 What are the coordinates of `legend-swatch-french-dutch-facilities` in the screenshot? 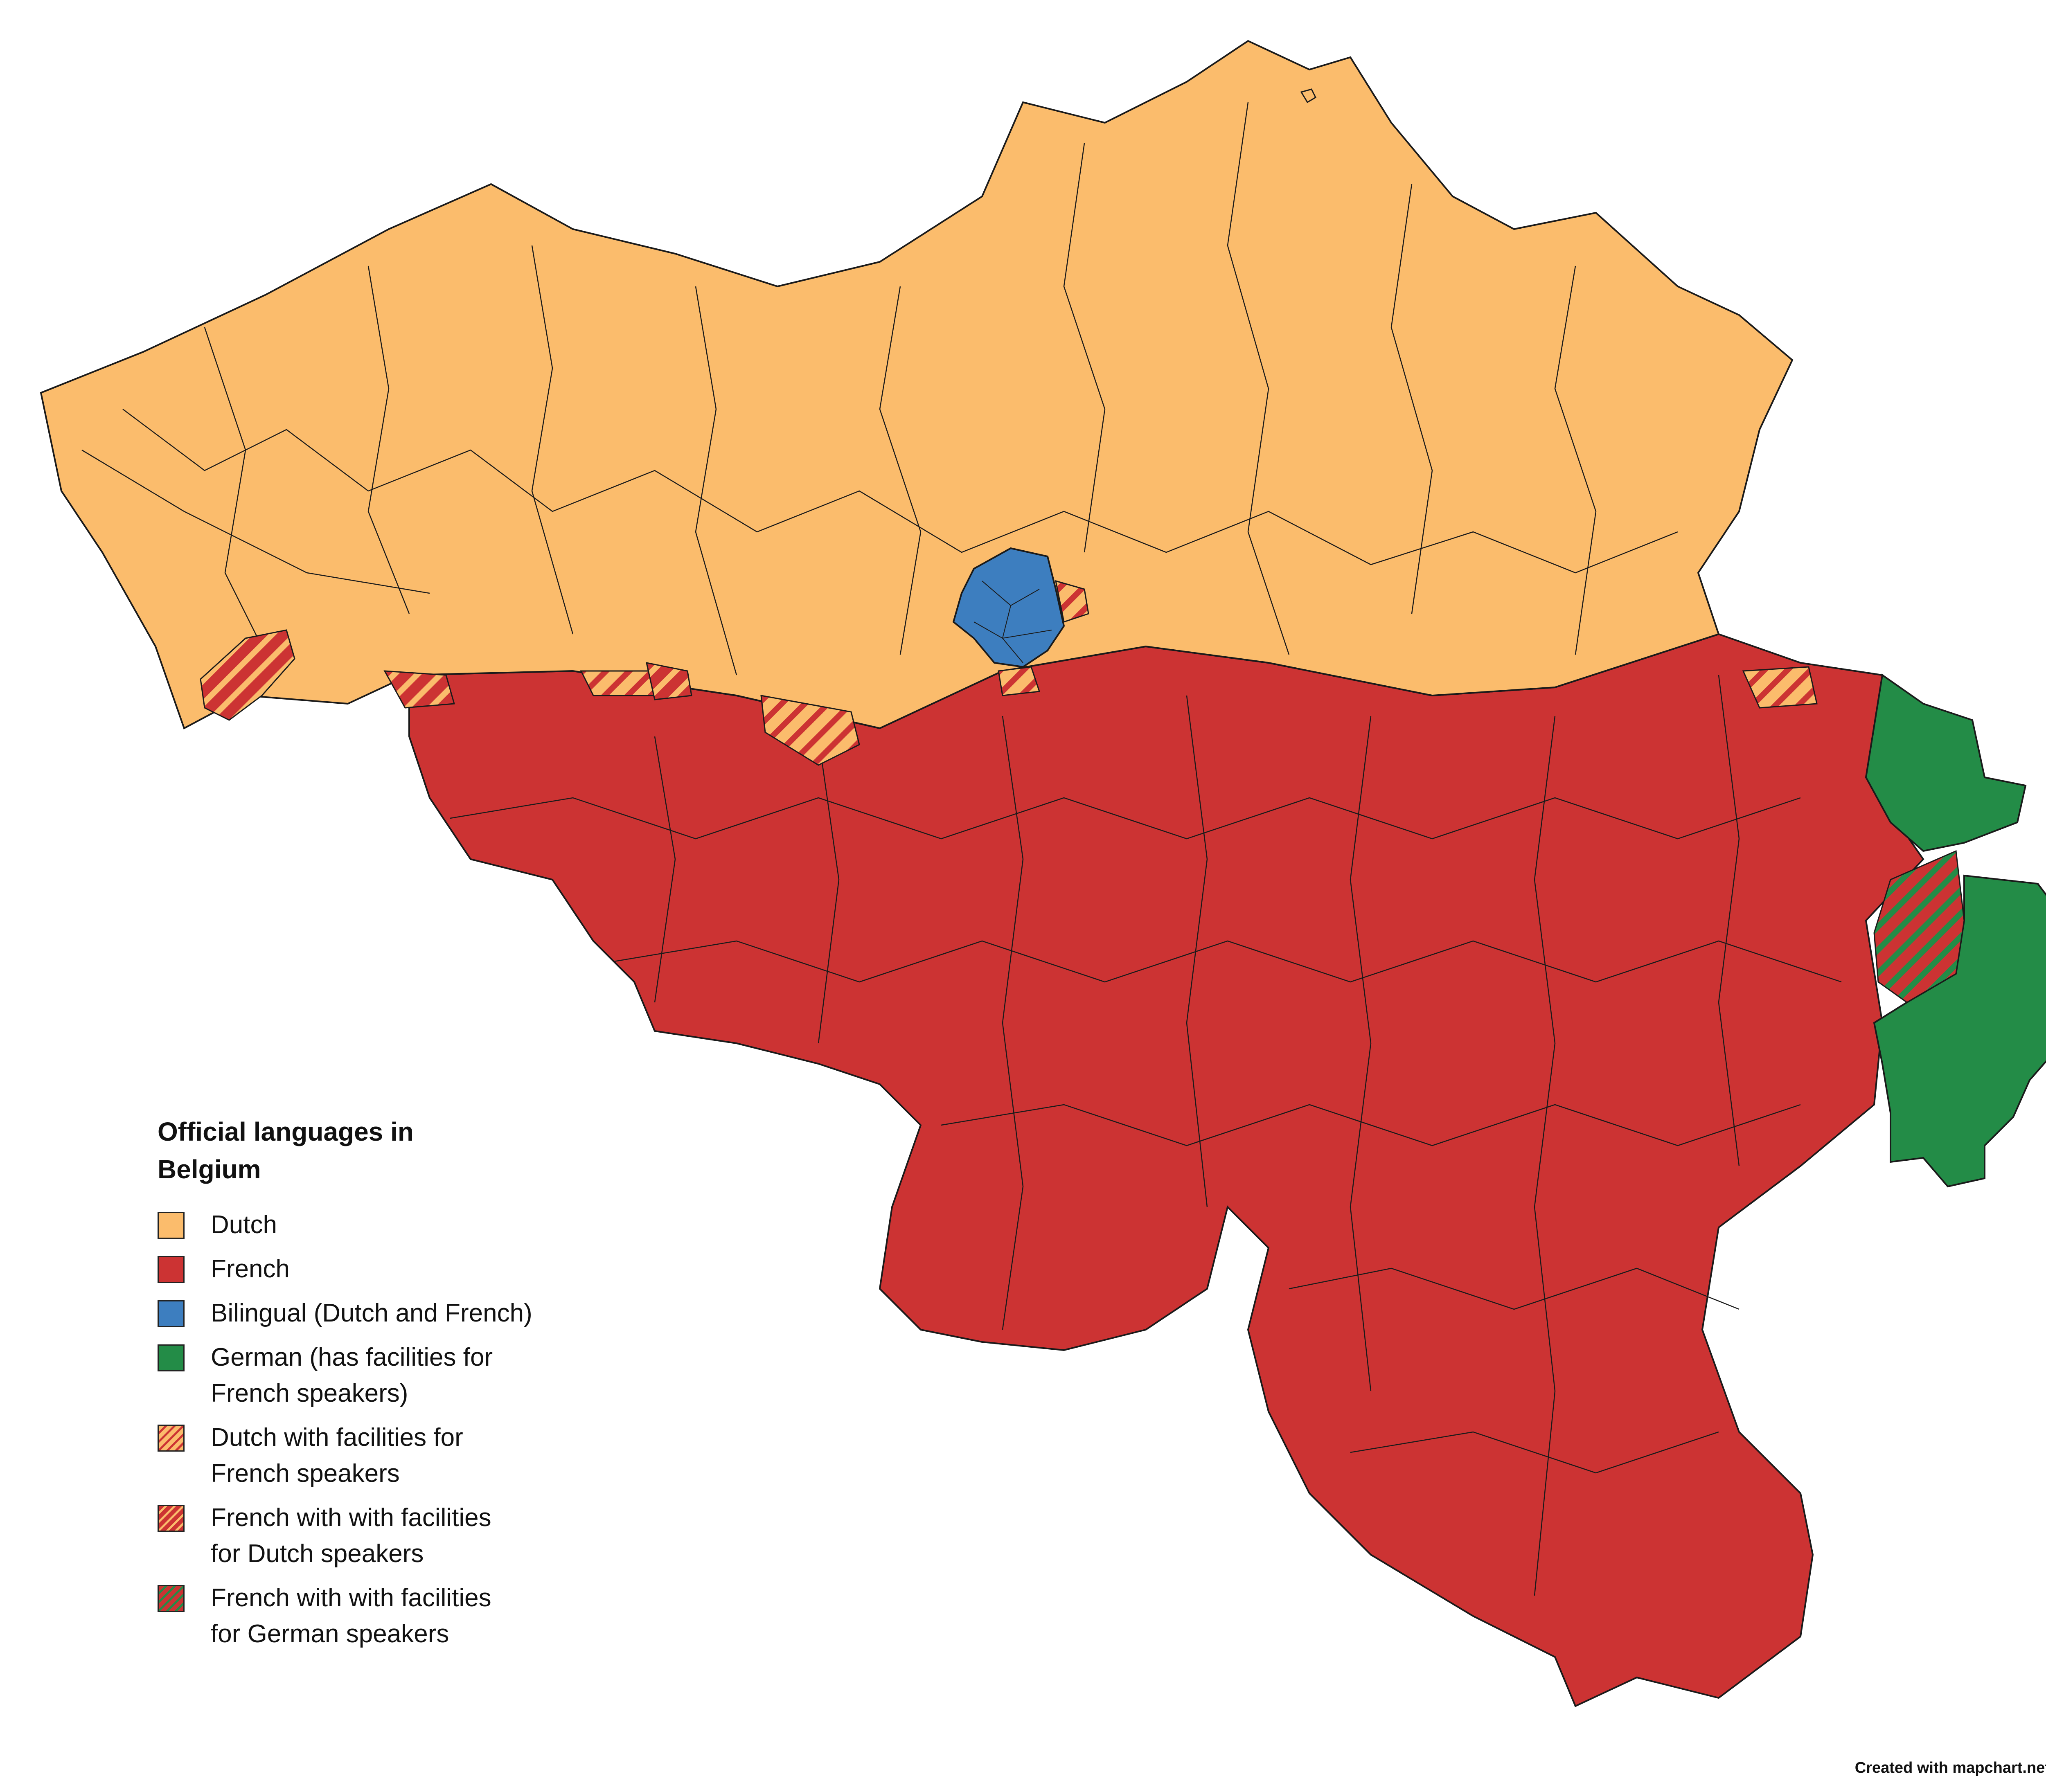 It's located at (171, 1518).